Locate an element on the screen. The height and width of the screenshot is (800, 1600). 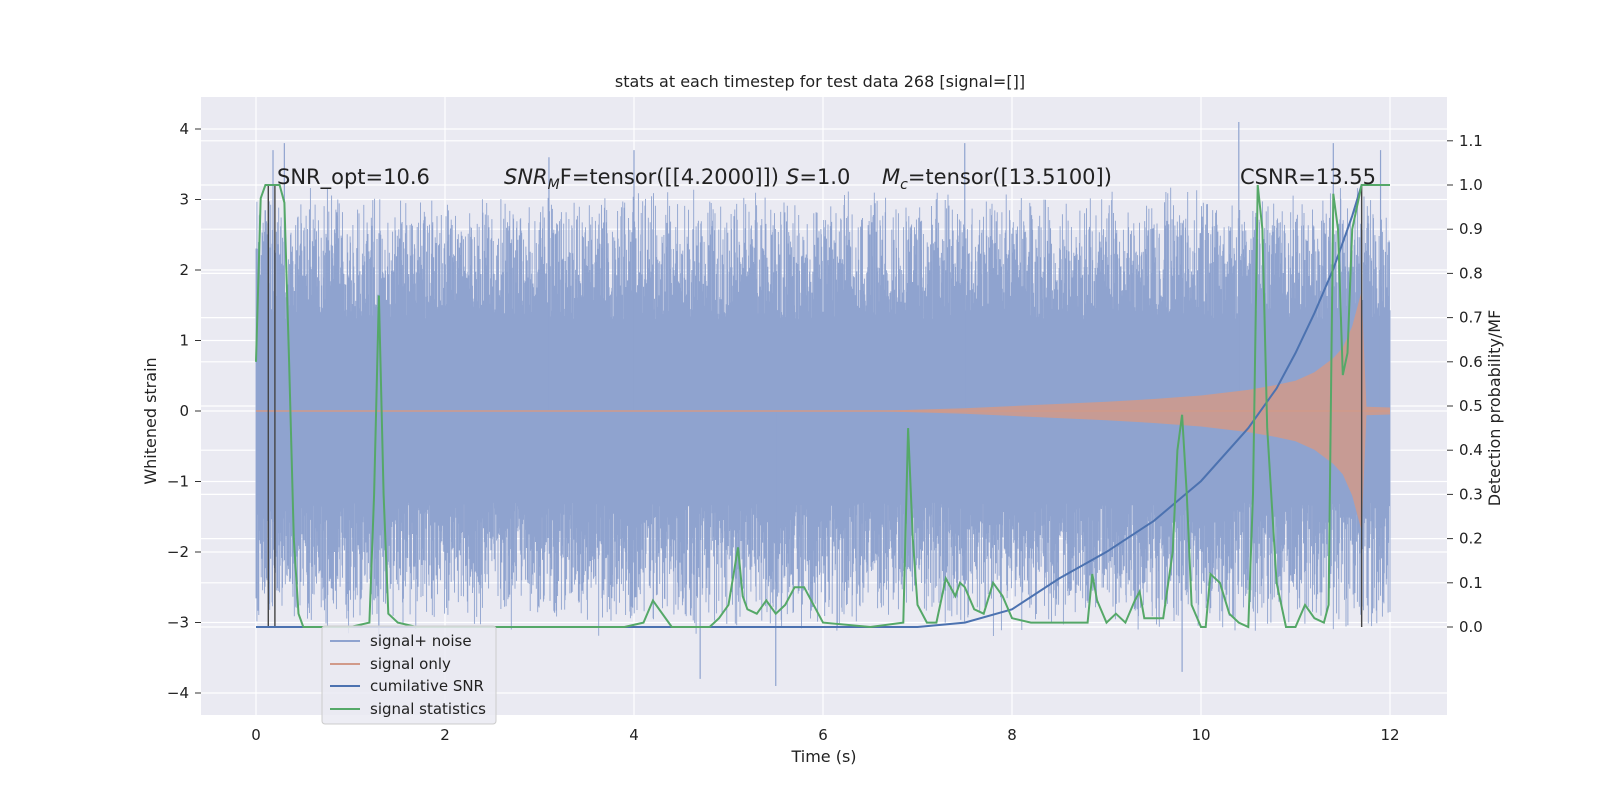
y-tick-label: −3 is located at coordinates (178, 623).